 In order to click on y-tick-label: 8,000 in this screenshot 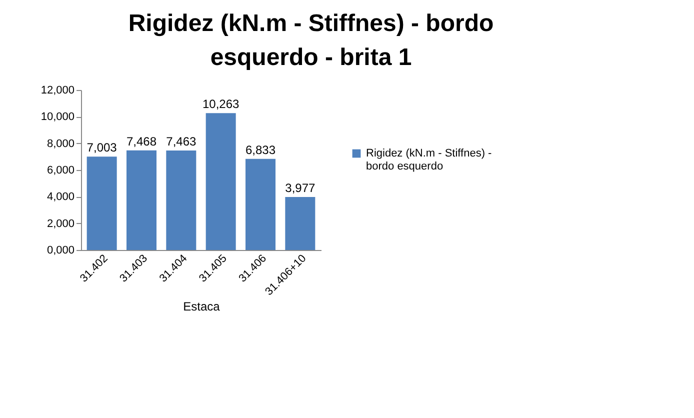, I will do `click(60, 144)`.